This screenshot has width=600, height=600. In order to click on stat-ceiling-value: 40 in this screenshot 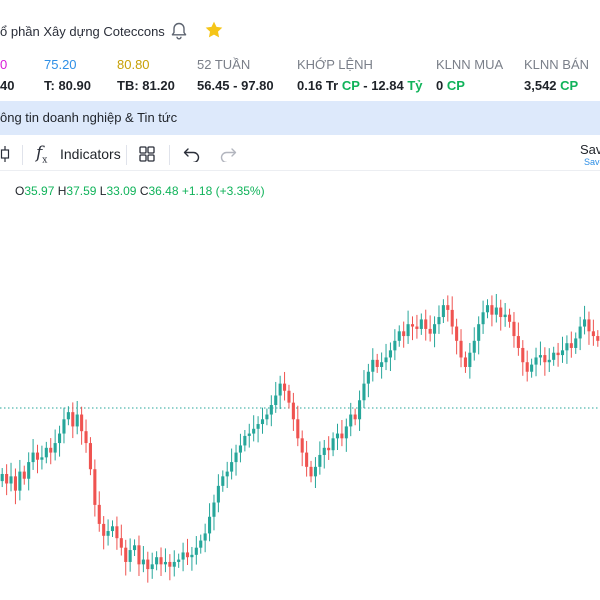, I will do `click(7, 85)`.